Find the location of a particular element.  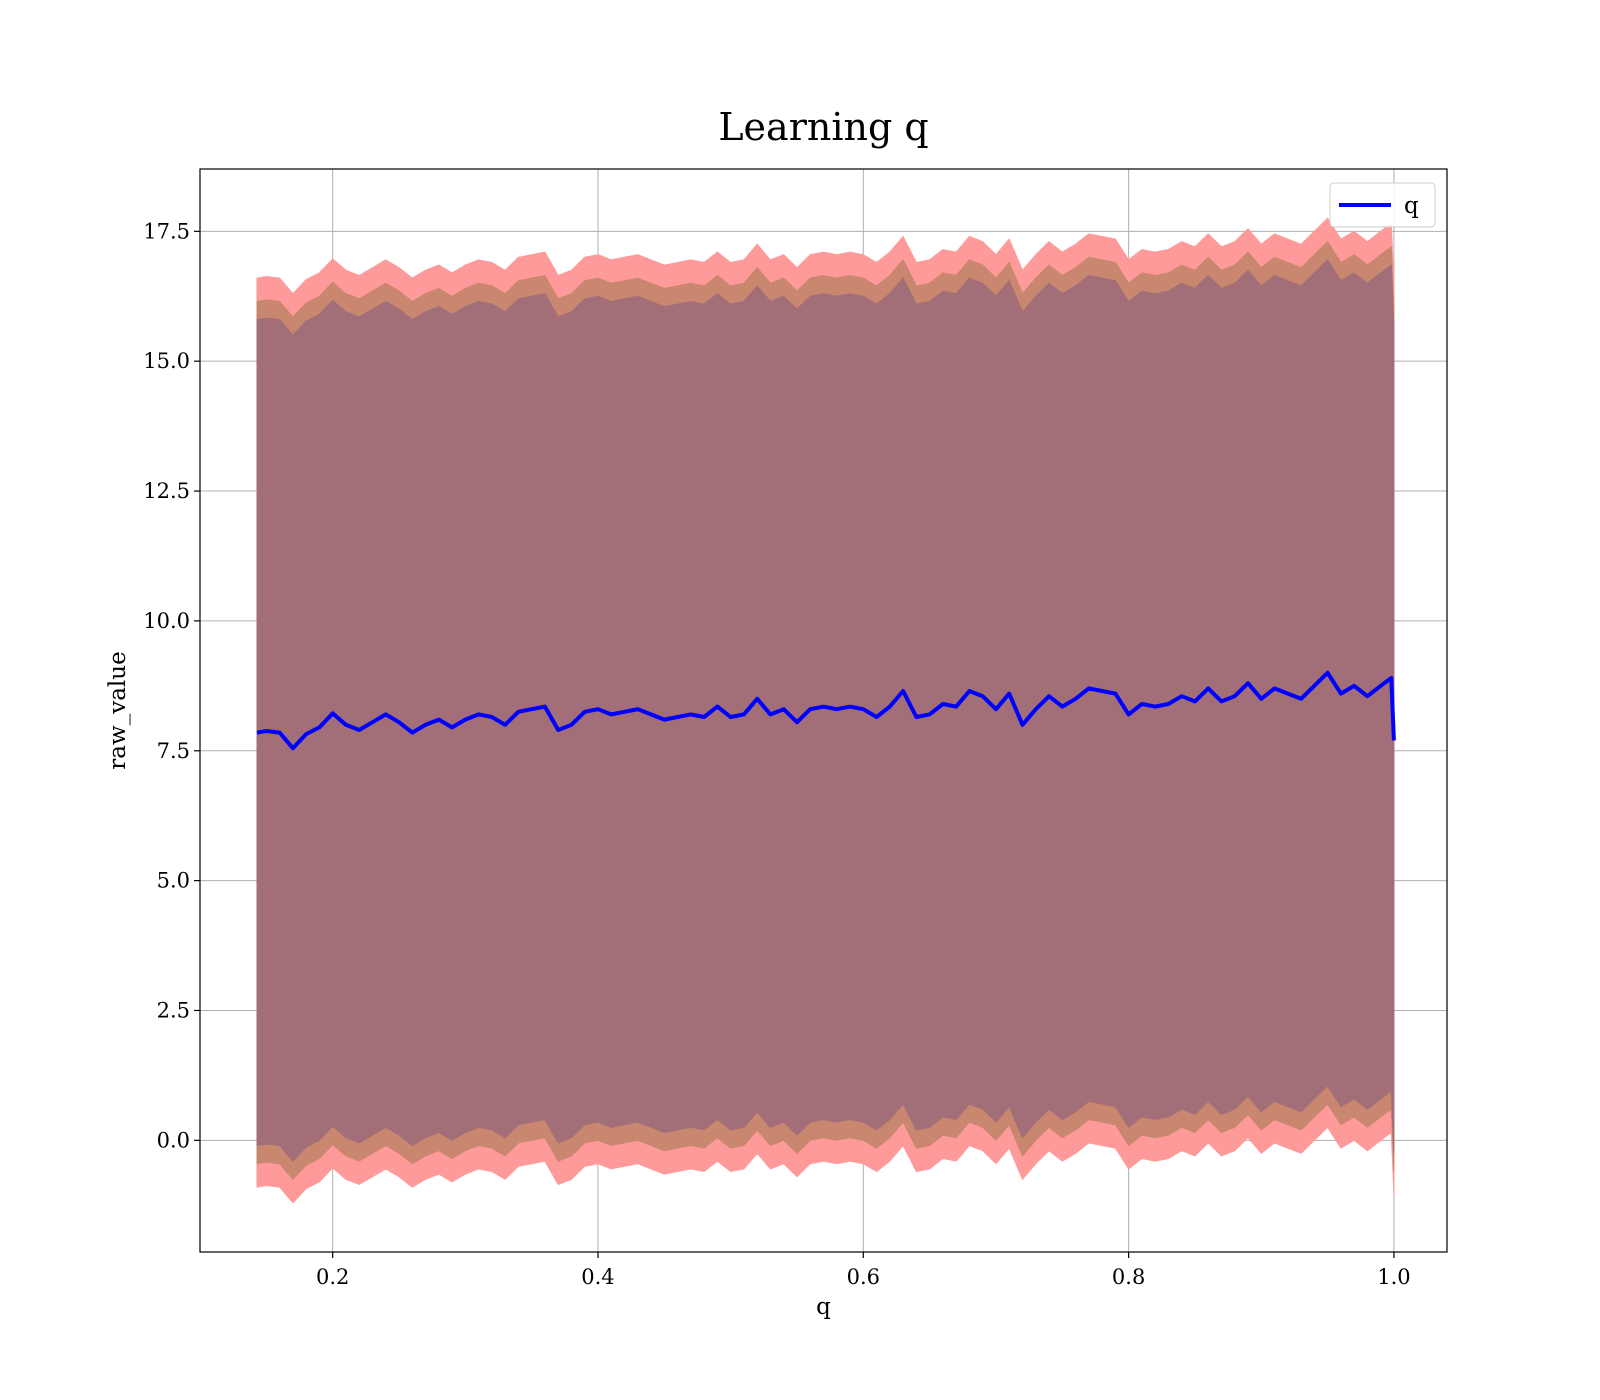

series-line-q is located at coordinates (826, 710).